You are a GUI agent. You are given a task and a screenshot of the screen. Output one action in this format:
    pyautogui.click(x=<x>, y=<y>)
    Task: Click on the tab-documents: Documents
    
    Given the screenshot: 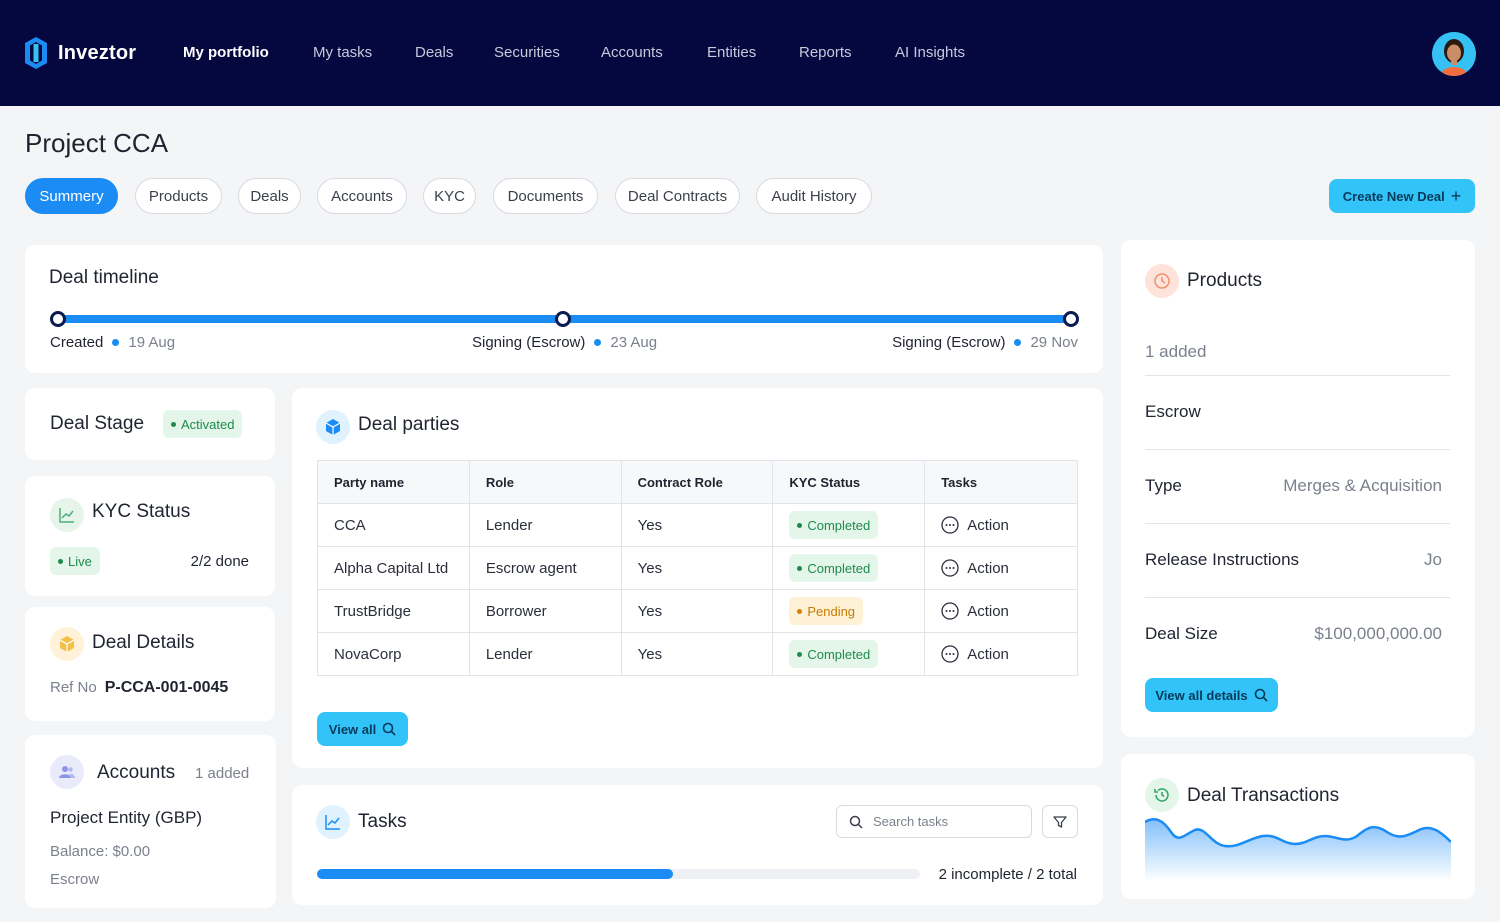 What is the action you would take?
    pyautogui.click(x=545, y=196)
    